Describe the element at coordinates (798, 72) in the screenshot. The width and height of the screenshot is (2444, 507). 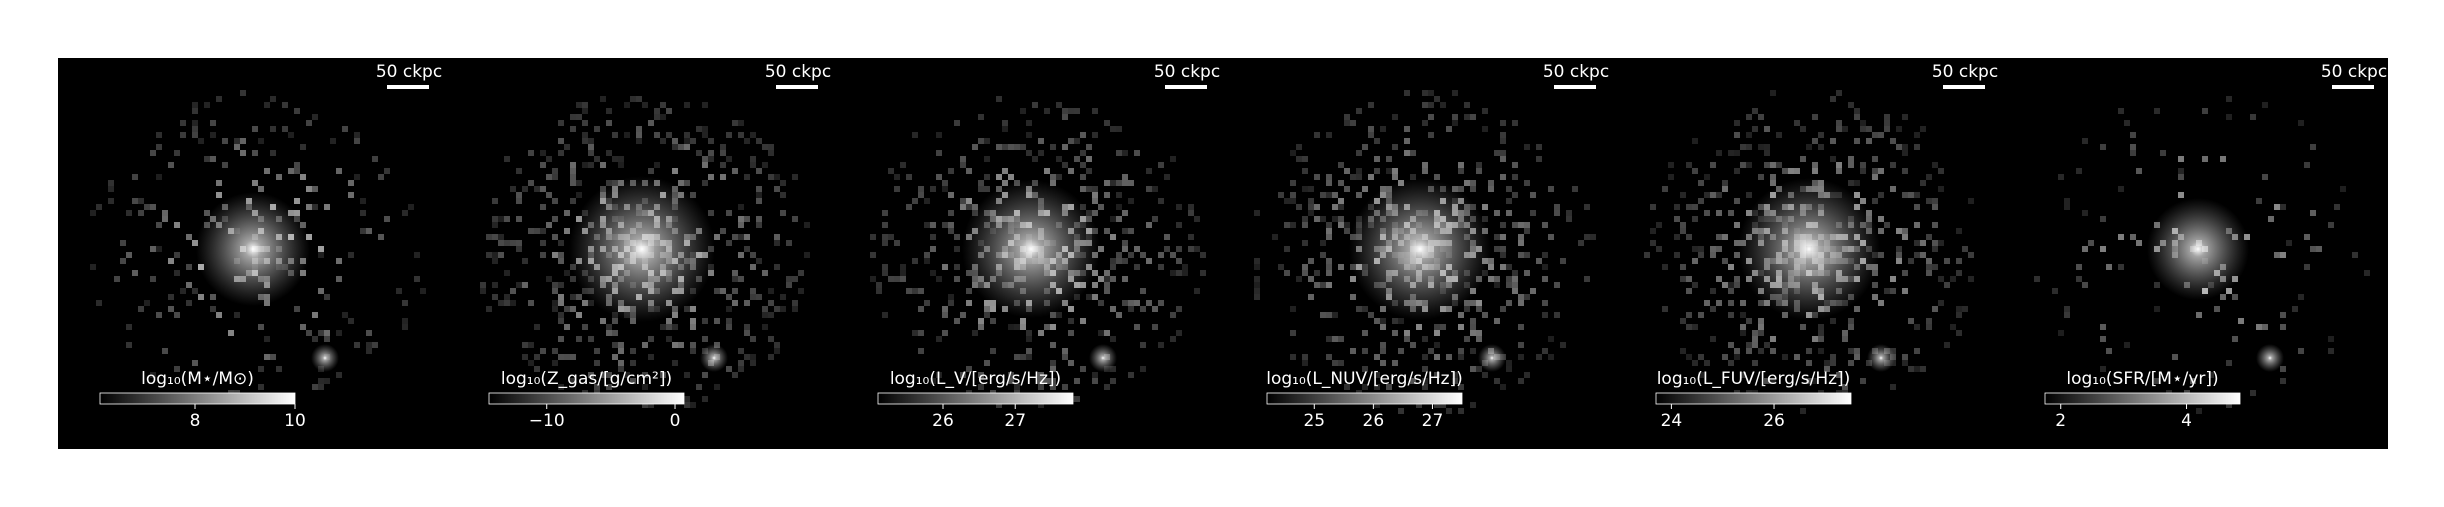
I see `scale-bar-label: 50 ckpc` at that location.